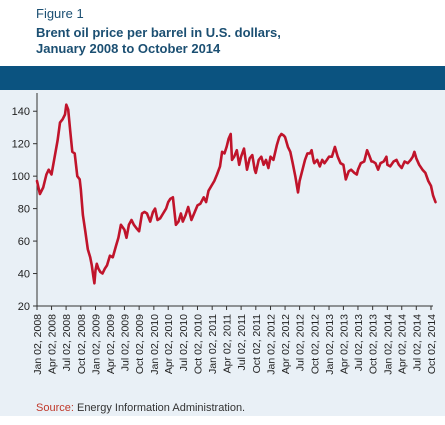 This screenshot has height=425, width=445. I want to click on x-tick-label: Jul 02, 2011, so click(242, 342).